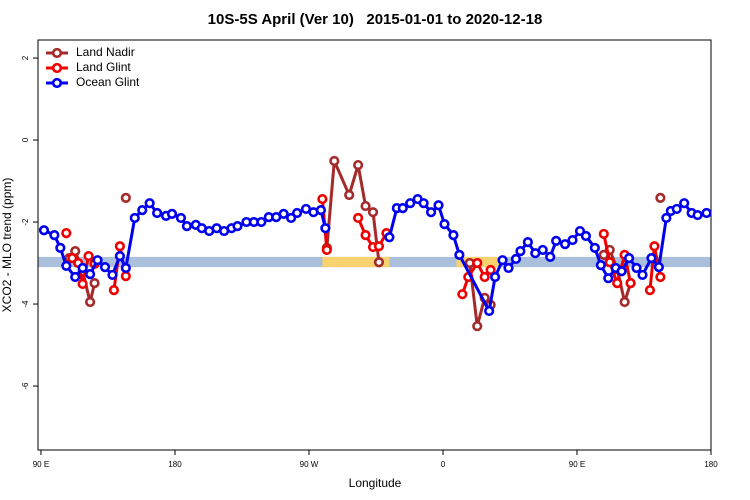  I want to click on y-tick-label: -6, so click(25, 386).